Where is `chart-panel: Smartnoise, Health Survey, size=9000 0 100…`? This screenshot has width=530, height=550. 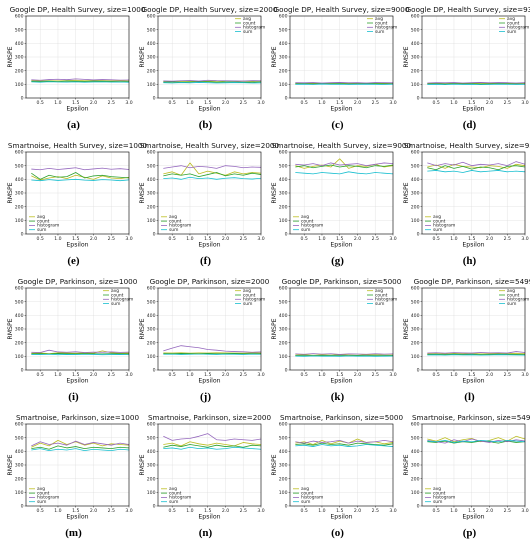
chart-panel: Smartnoise, Health Survey, size=9000 0 100… is located at coordinates (338, 205).